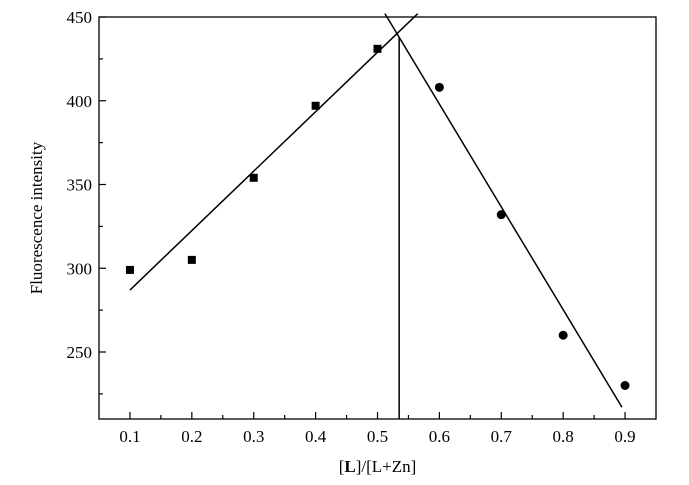  I want to click on y-axis-ticks: 250 300 350 400 450, so click(86, 201).